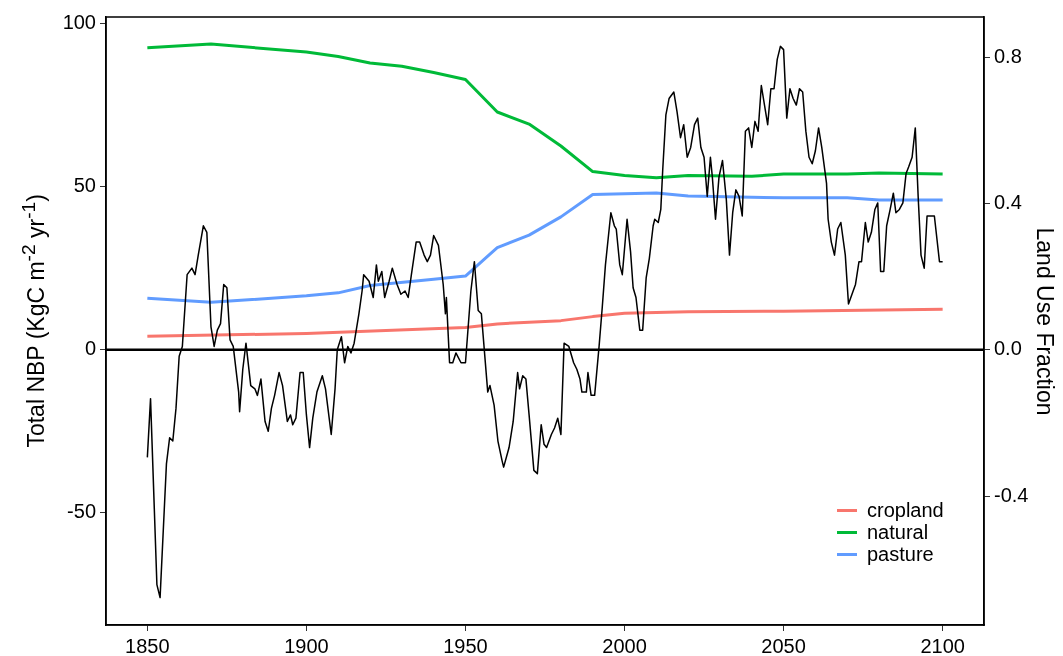  I want to click on y2-tick-label: -0.4, so click(1011, 494).